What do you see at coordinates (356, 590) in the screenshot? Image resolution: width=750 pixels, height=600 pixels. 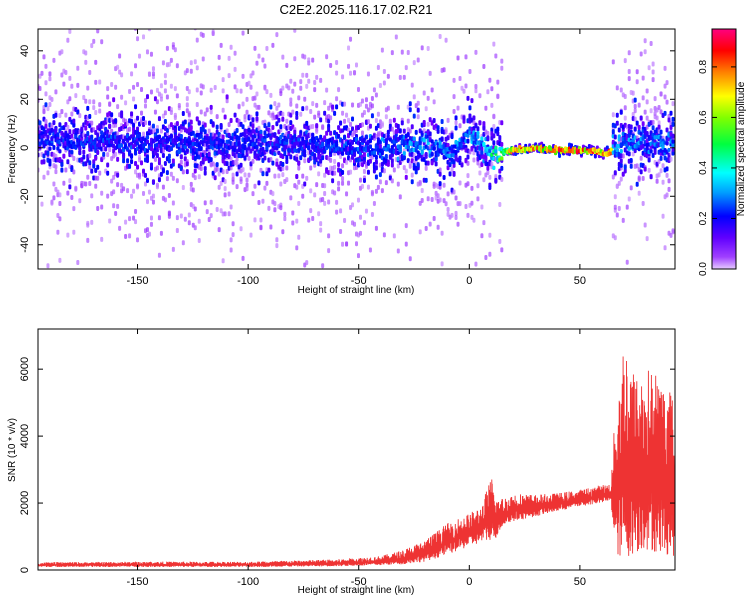 I see `snr-x-label: Height of straight line (km)` at bounding box center [356, 590].